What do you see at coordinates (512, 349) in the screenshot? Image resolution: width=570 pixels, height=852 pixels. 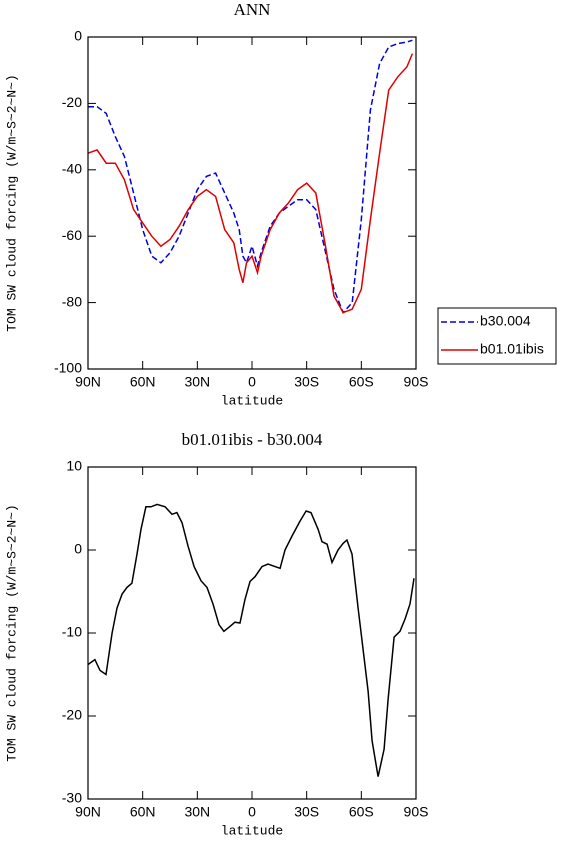 I see `legend-label: b01.01ibis` at bounding box center [512, 349].